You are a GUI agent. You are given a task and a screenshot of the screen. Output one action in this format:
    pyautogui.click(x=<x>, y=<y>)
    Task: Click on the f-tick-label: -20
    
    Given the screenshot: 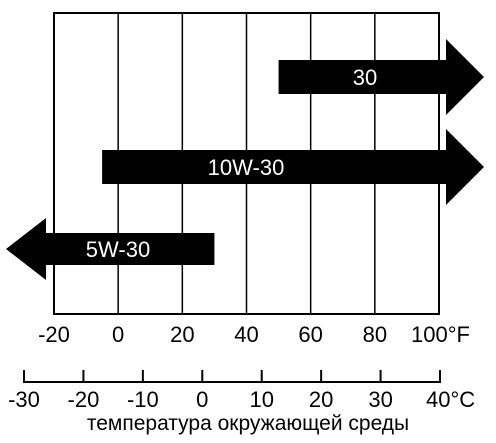 What is the action you would take?
    pyautogui.click(x=54, y=334)
    